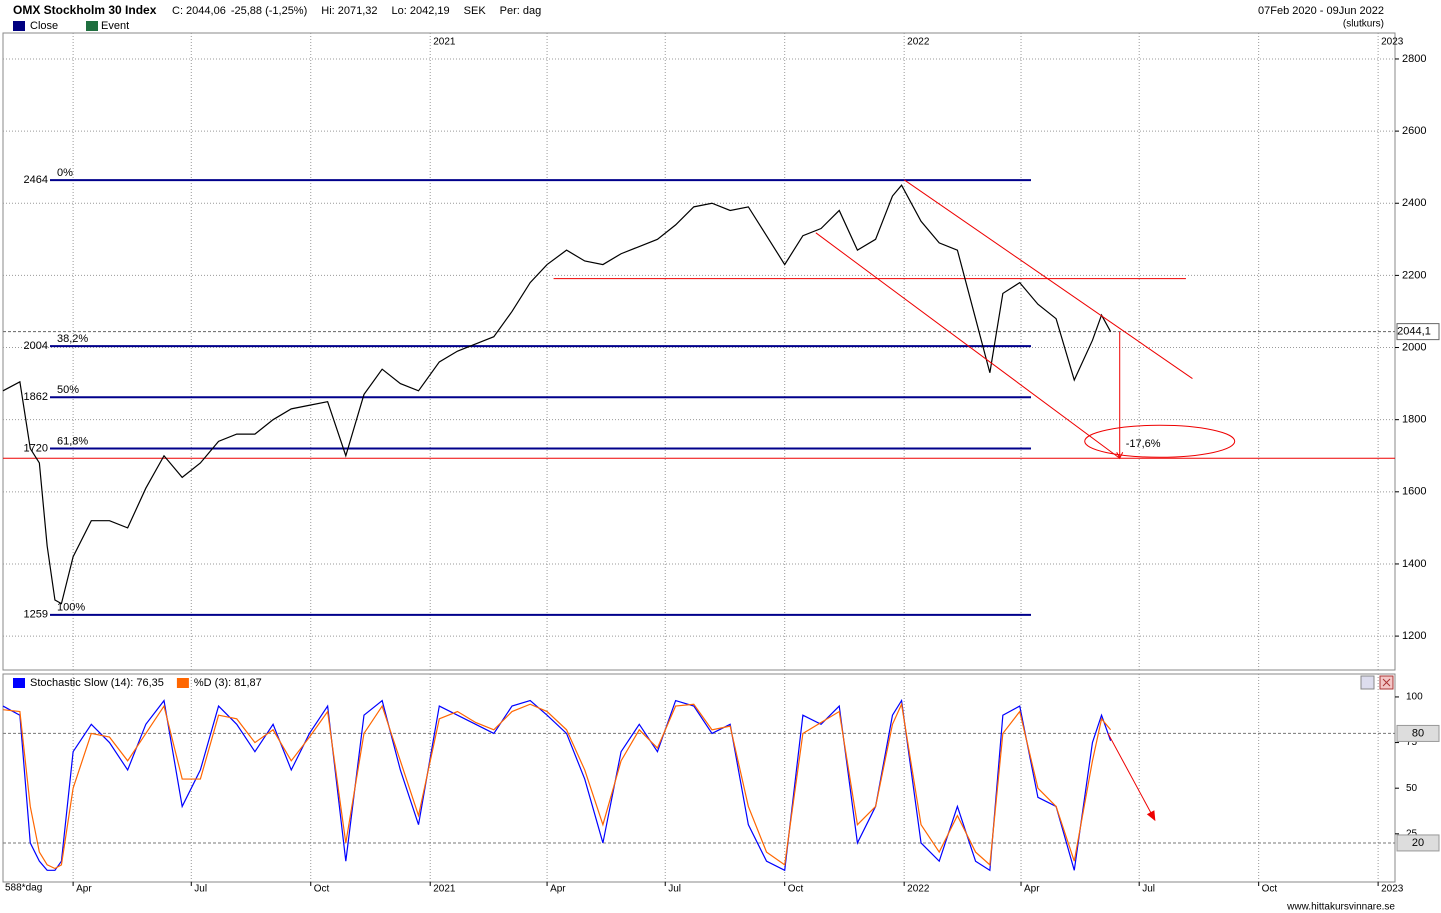 The width and height of the screenshot is (1441, 913). What do you see at coordinates (1414, 420) in the screenshot?
I see `y-tick-label: 1800` at bounding box center [1414, 420].